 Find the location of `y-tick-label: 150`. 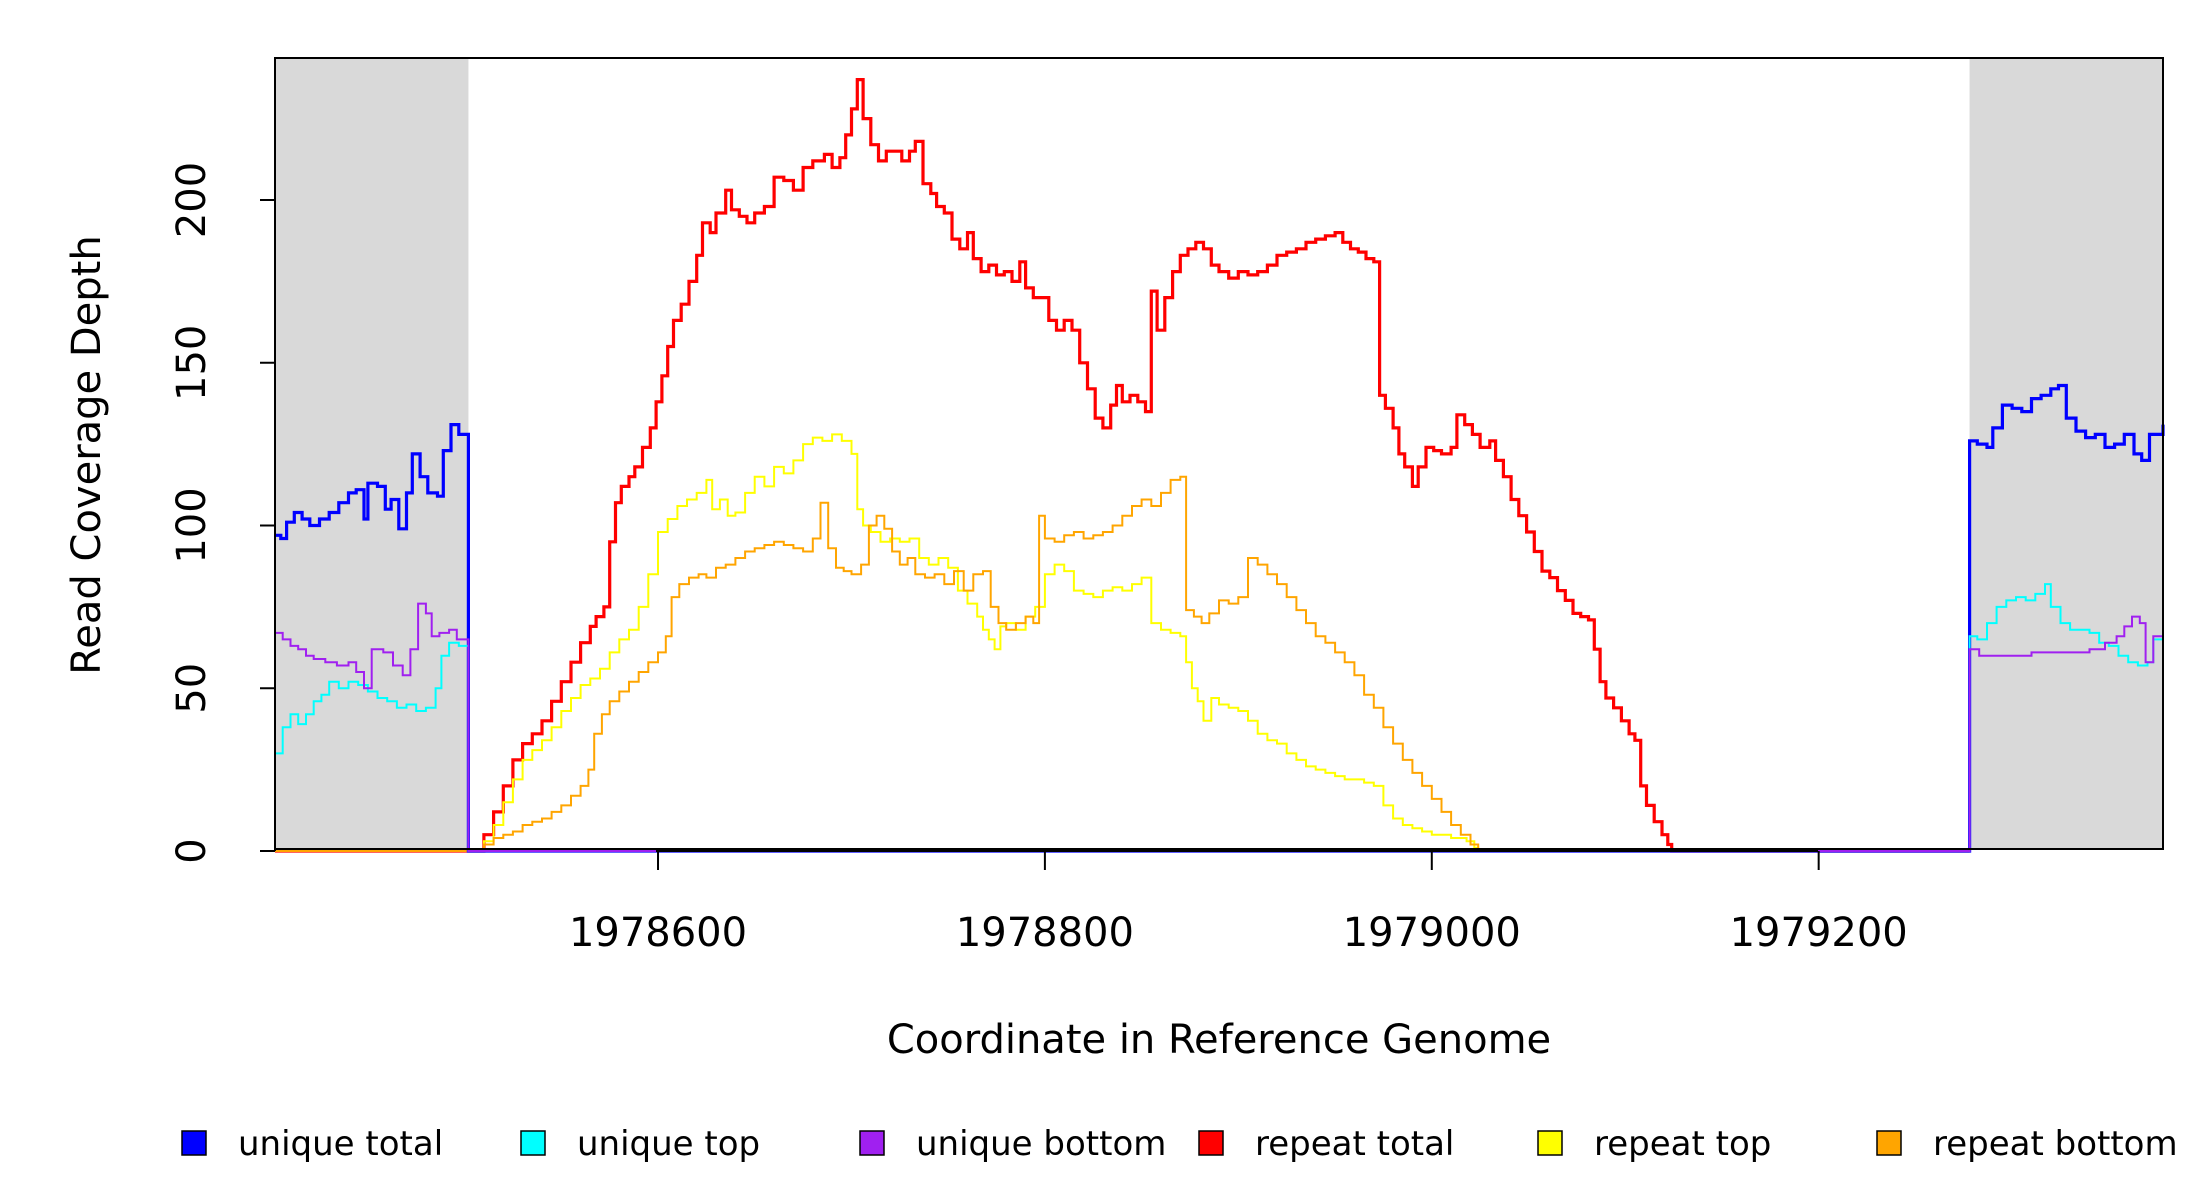

y-tick-label: 150 is located at coordinates (192, 363).